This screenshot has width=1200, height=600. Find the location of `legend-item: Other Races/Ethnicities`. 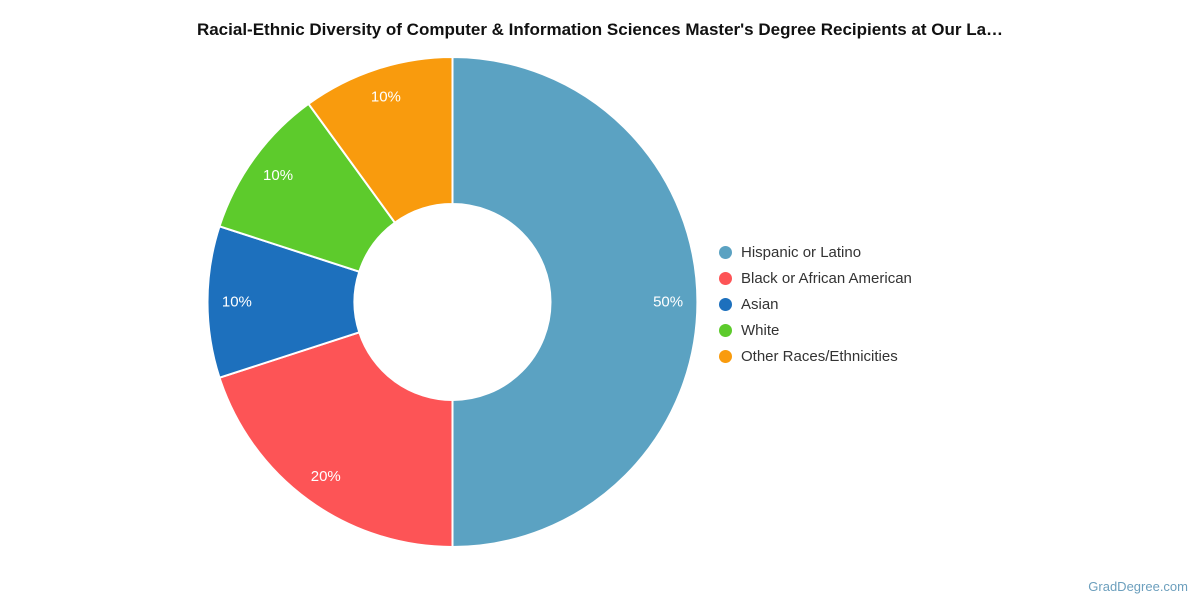

legend-item: Other Races/Ethnicities is located at coordinates (815, 356).